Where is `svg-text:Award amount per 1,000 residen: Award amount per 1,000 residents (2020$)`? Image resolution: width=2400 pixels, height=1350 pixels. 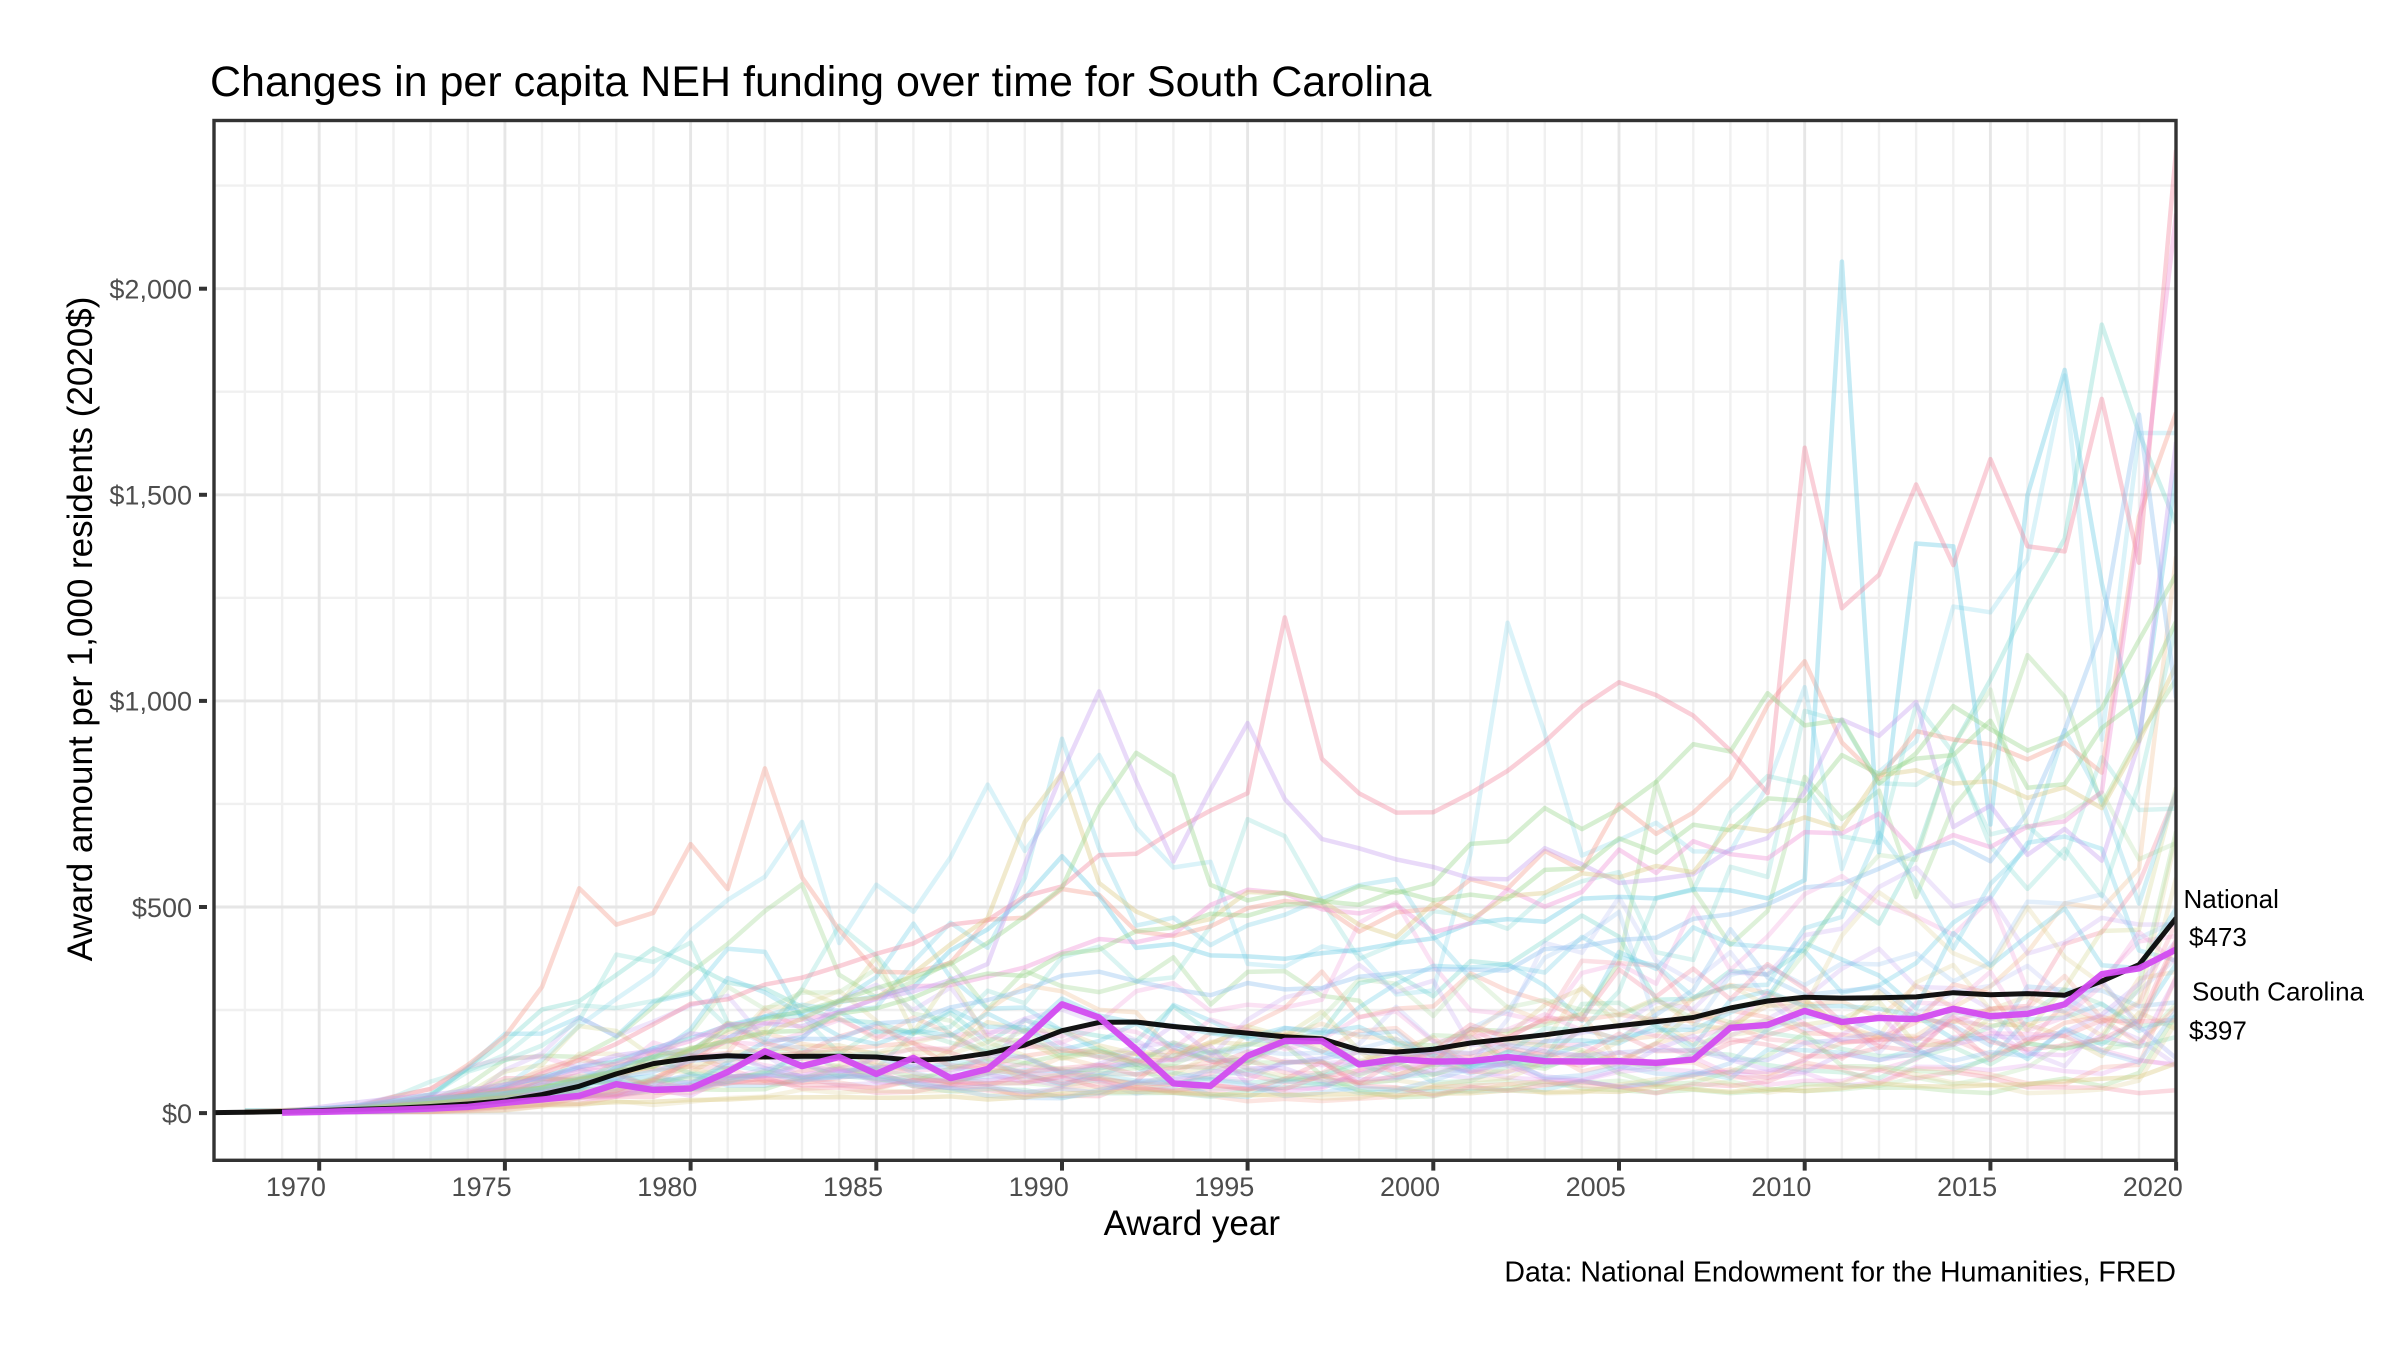
svg-text:Award amount per 1,000 residen: Award amount per 1,000 residents (2020$) is located at coordinates (80, 629).